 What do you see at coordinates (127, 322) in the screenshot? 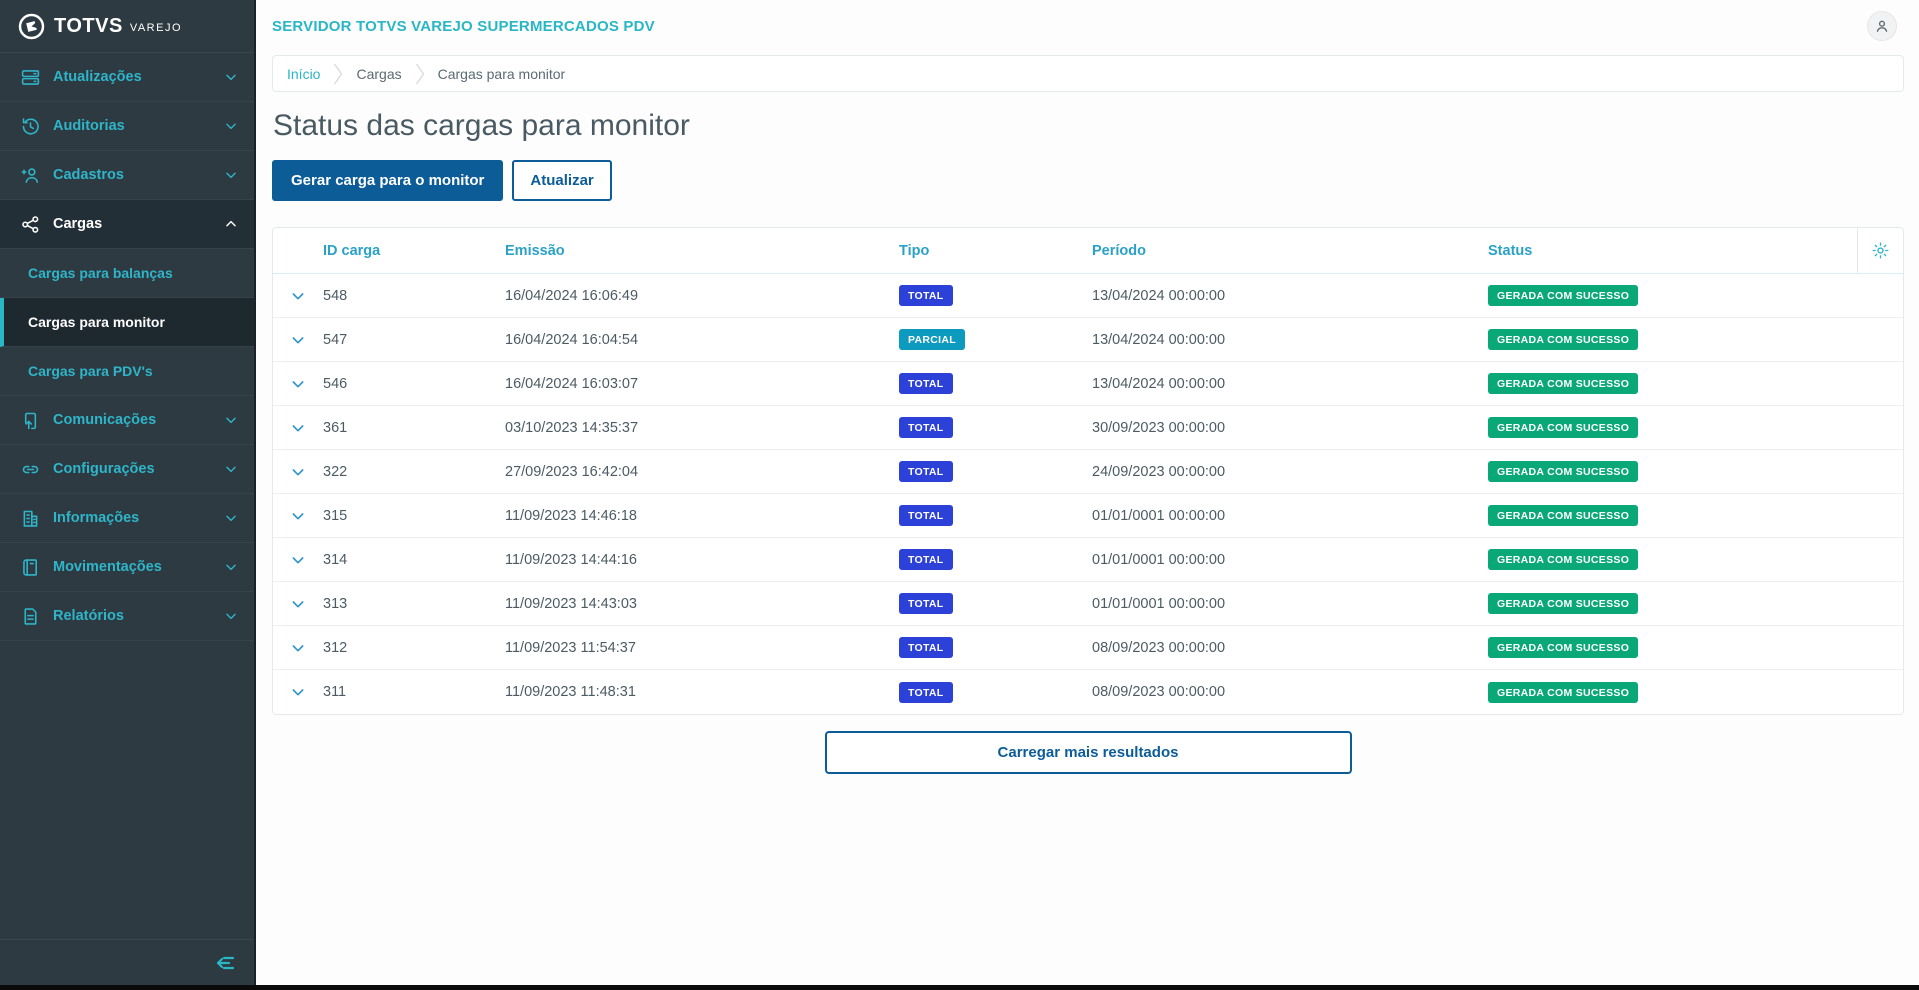
I see `sidebar-subitem-cargas-para-monitor: Cargas para monitor` at bounding box center [127, 322].